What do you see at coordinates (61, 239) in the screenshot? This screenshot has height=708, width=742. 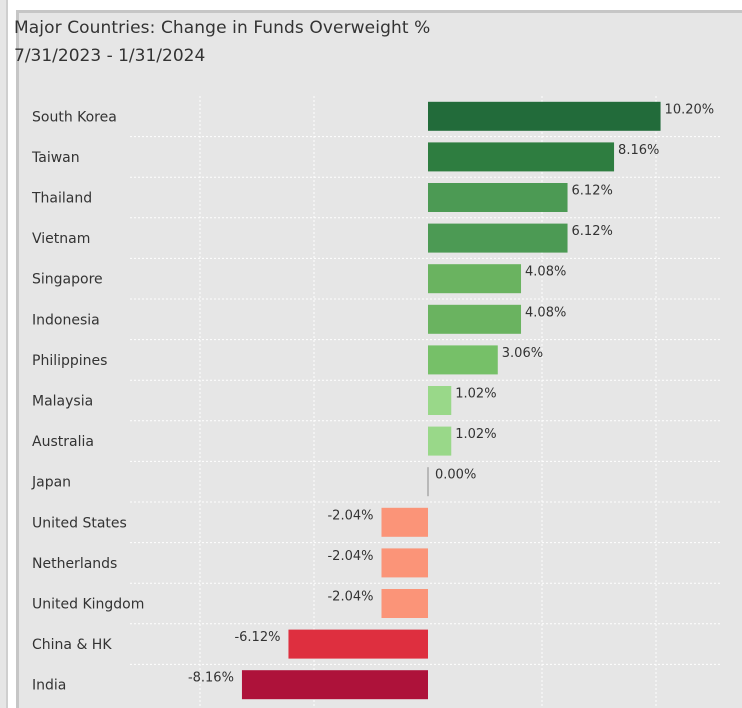 I see `category-label: Vietnam` at bounding box center [61, 239].